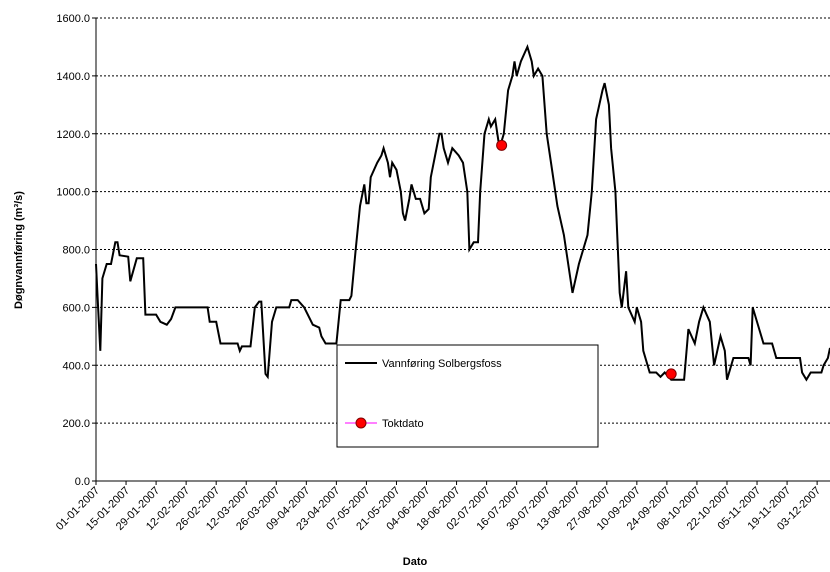 Image resolution: width=830 pixels, height=572 pixels. I want to click on y-tick-label: 600.0, so click(76, 308).